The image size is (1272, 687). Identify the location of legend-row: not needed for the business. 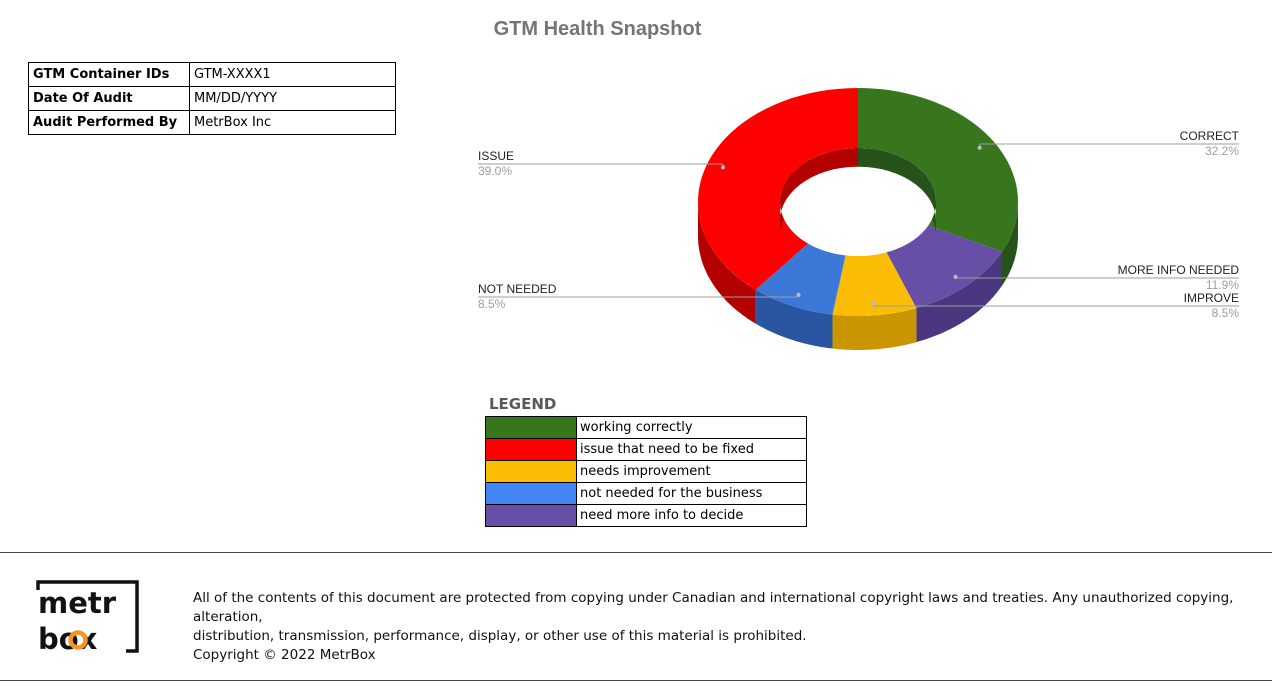
(646, 493).